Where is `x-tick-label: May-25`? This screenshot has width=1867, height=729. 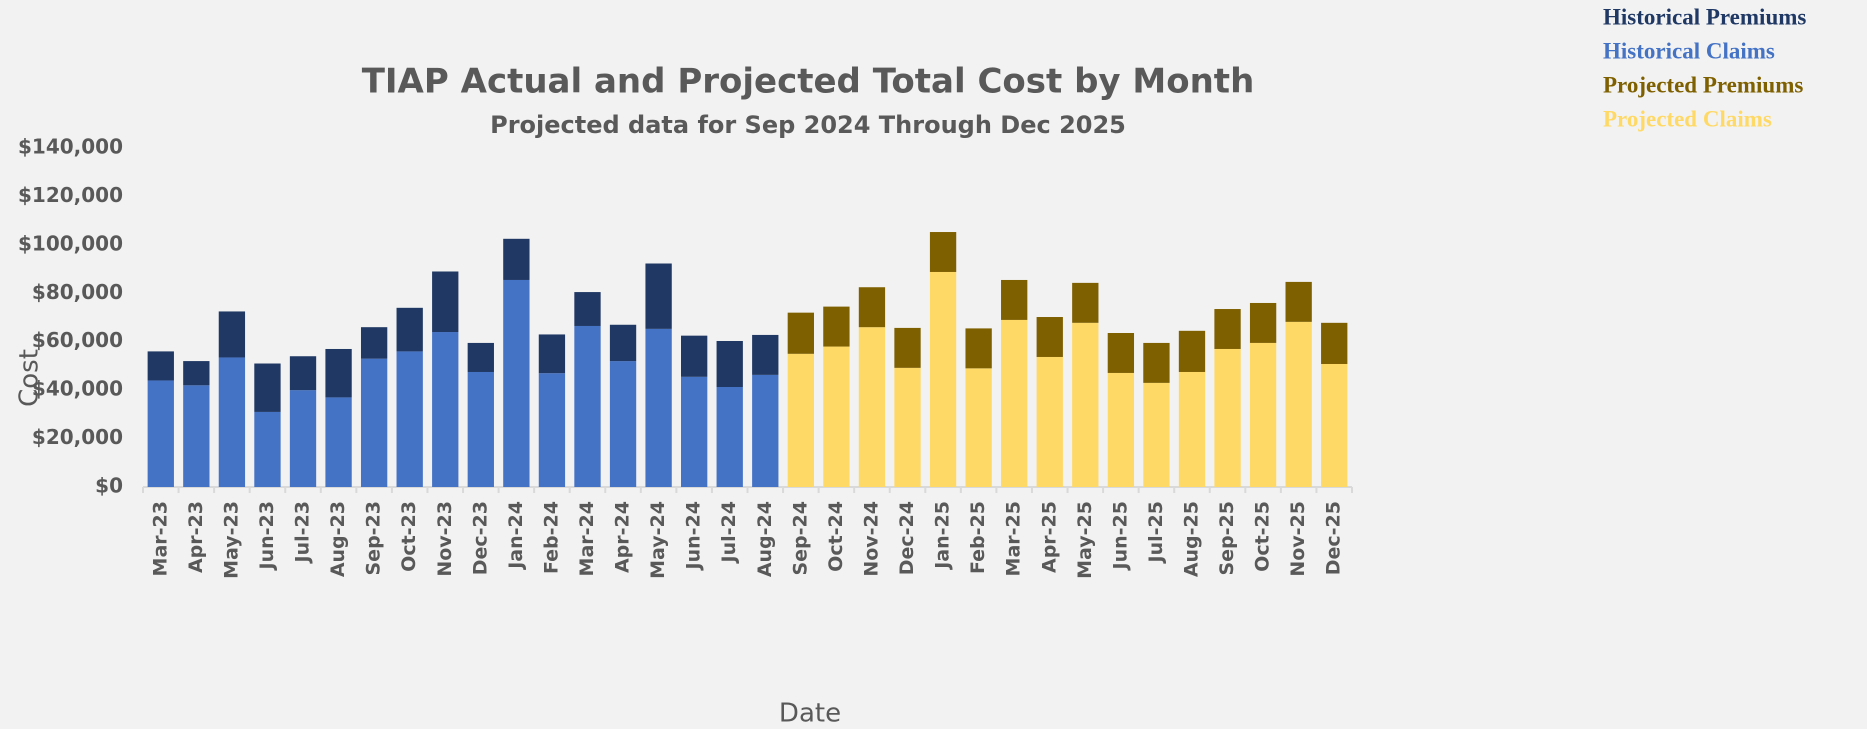 x-tick-label: May-25 is located at coordinates (1085, 540).